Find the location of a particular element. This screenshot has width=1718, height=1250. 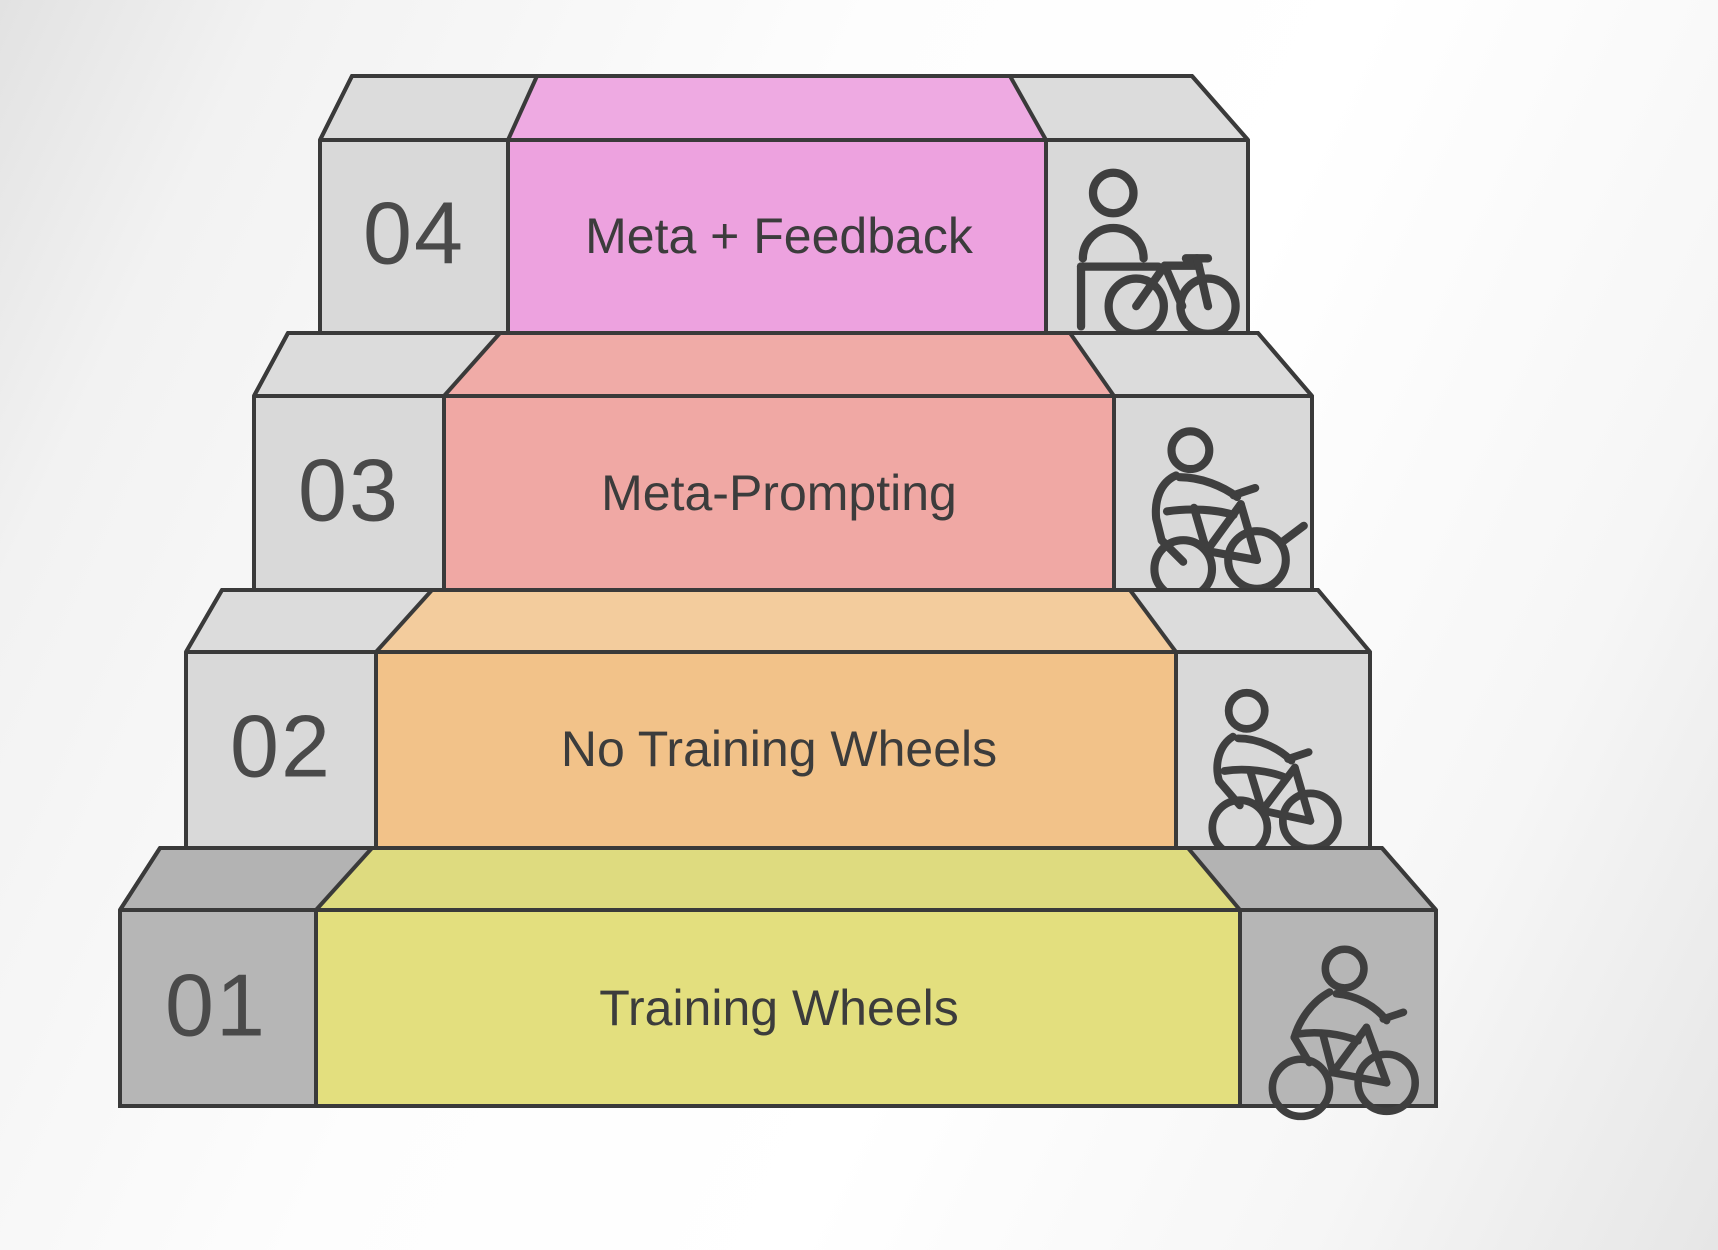

step-04-icon-front-face is located at coordinates (1147, 237).